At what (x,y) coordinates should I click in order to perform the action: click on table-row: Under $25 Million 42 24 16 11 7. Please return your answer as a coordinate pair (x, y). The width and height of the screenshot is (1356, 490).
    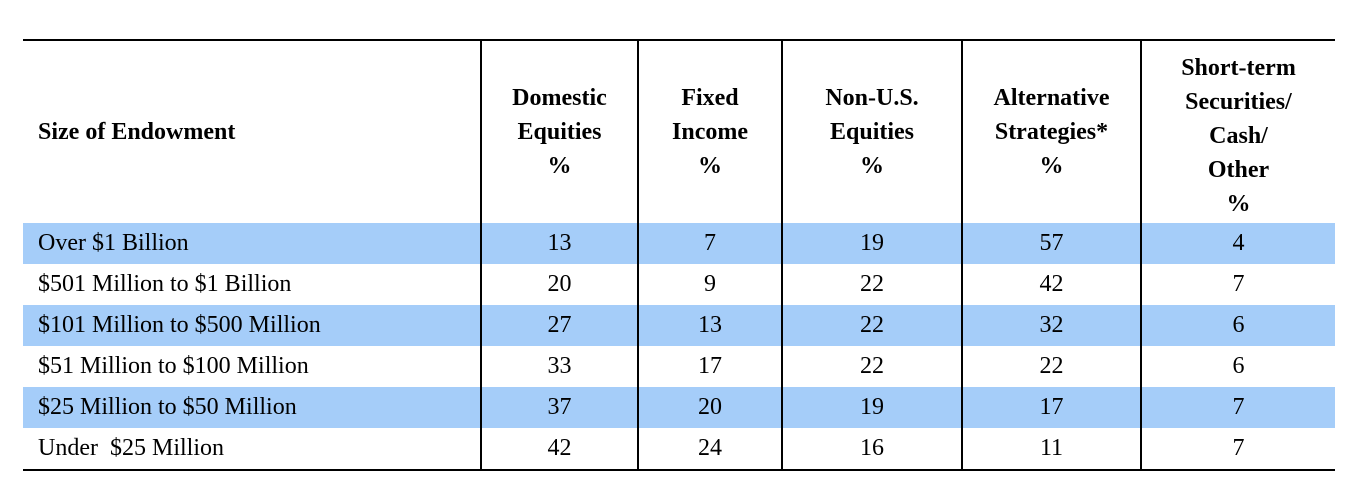
    Looking at the image, I should click on (679, 449).